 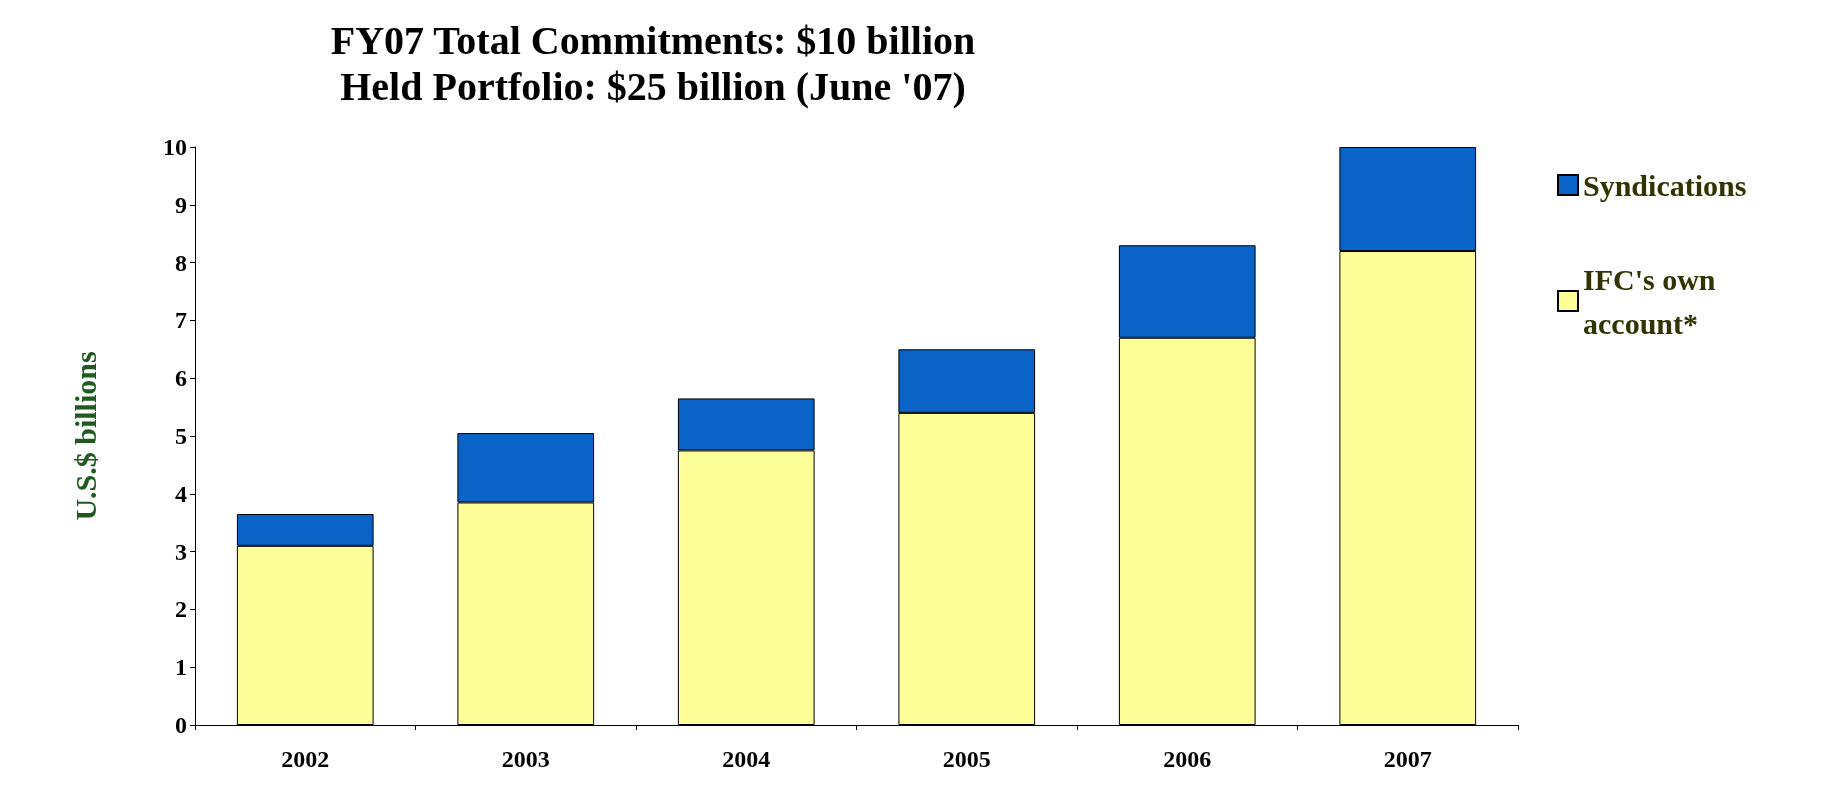 What do you see at coordinates (181, 609) in the screenshot?
I see `y-tick-label: 2` at bounding box center [181, 609].